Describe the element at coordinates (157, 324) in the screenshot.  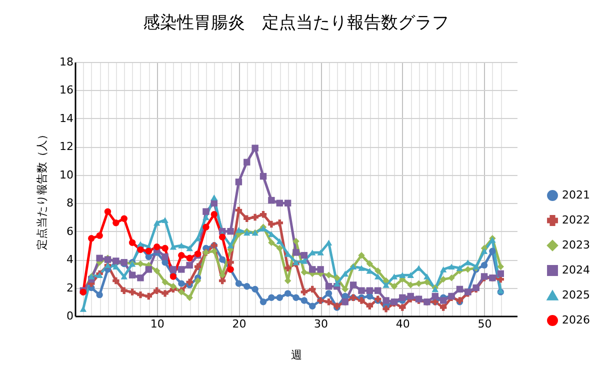
I see `x-tick-label: 10` at that location.